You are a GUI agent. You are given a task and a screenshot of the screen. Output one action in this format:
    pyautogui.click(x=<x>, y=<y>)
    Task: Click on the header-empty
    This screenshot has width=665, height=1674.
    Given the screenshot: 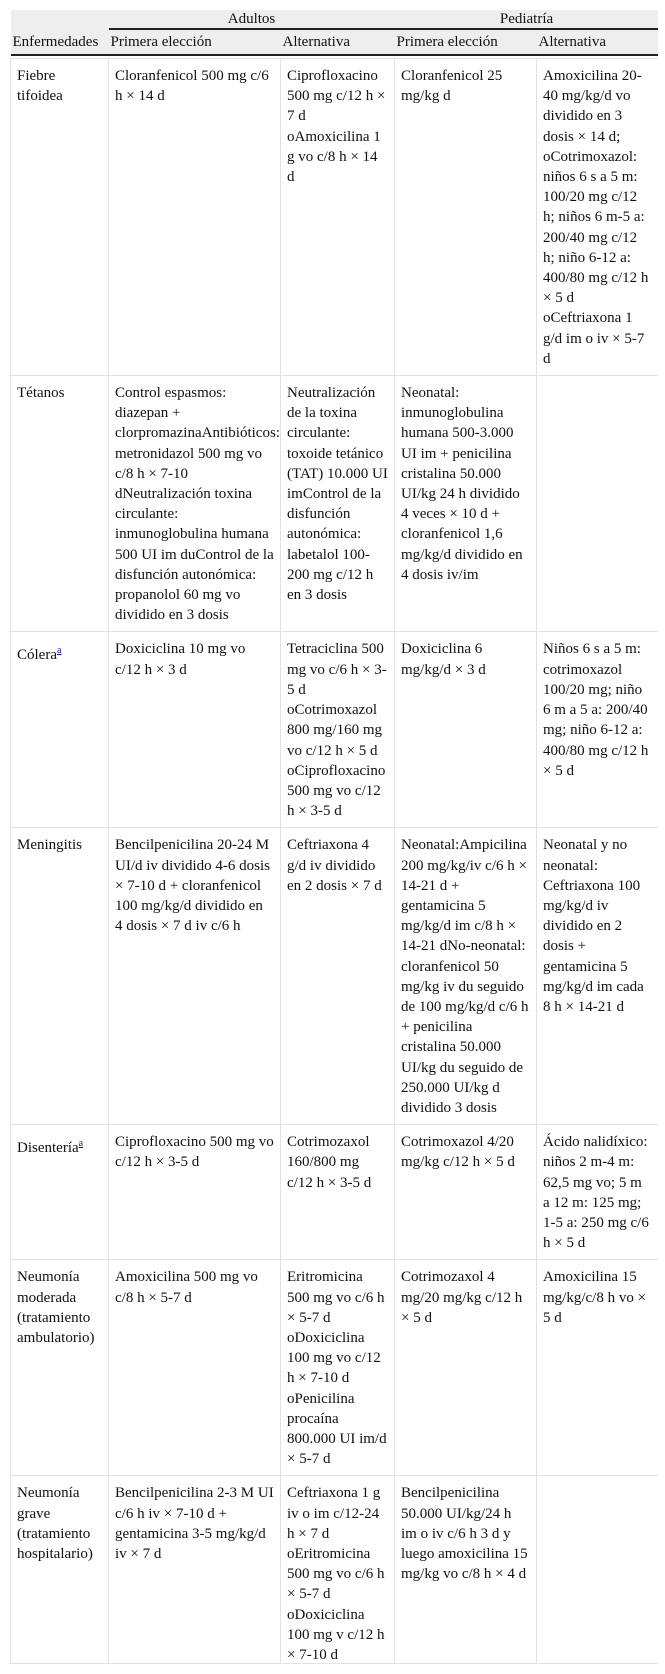 What is the action you would take?
    pyautogui.click(x=59, y=19)
    